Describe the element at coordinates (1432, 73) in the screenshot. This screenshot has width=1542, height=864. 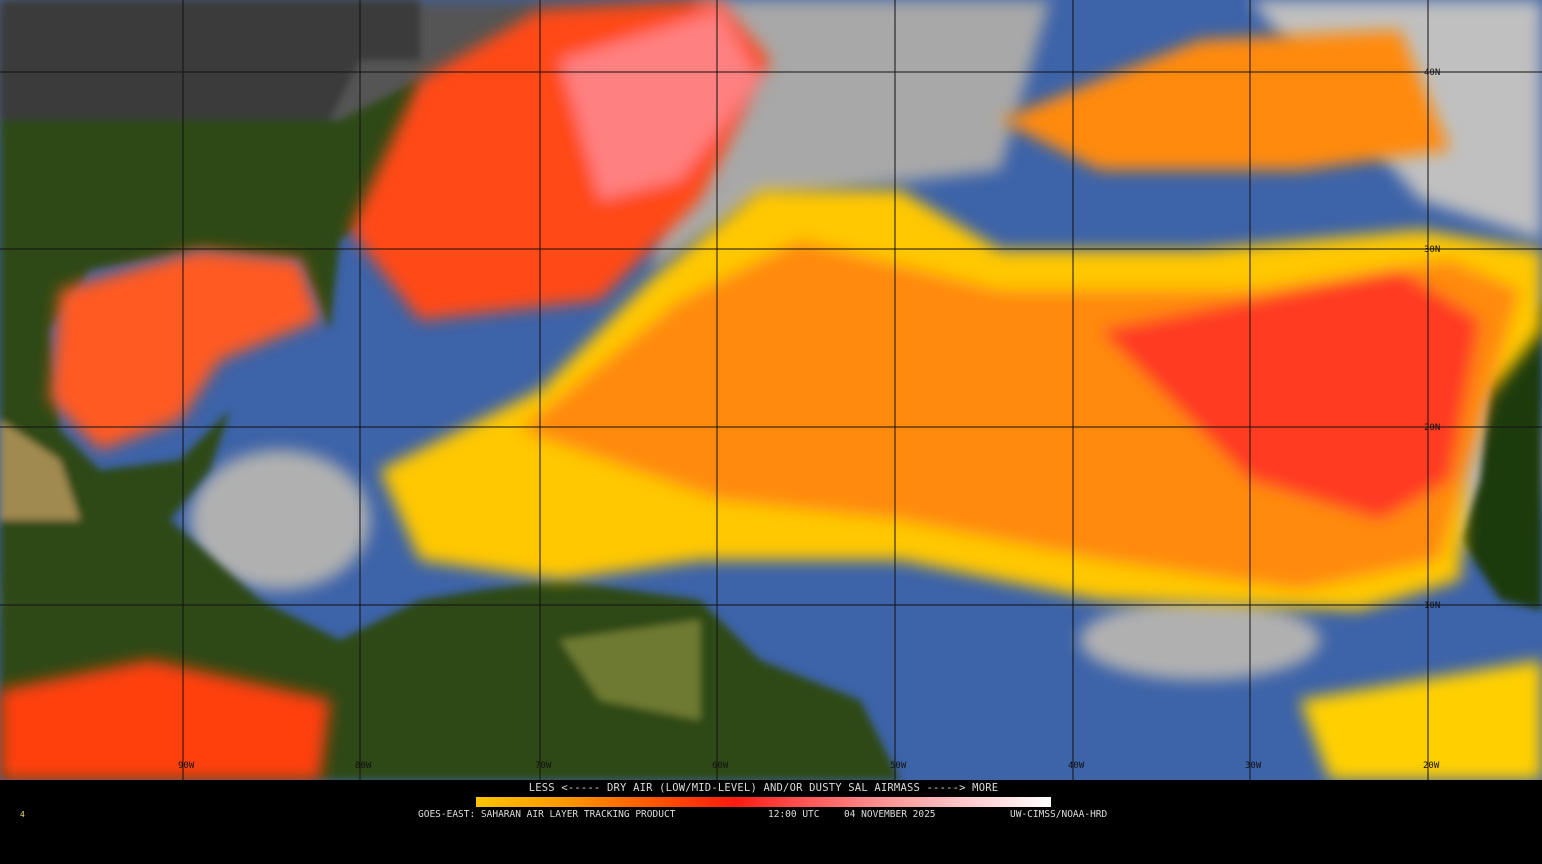
I see `lat-label: 40N` at that location.